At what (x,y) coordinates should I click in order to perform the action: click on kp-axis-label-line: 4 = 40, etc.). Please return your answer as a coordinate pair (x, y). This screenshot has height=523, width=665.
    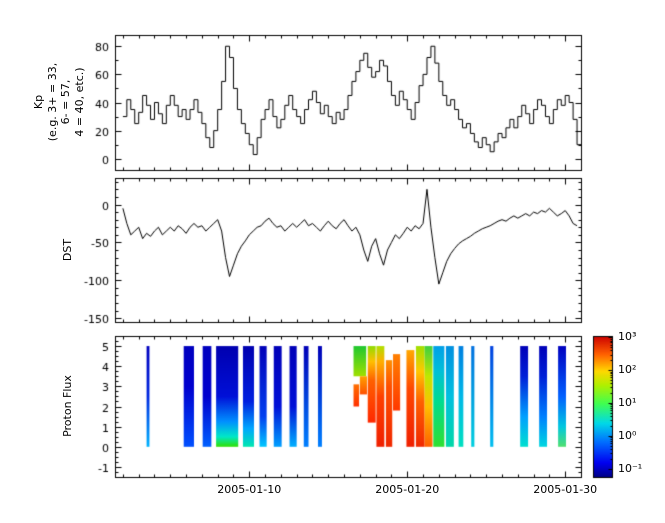
    Looking at the image, I should click on (79, 102).